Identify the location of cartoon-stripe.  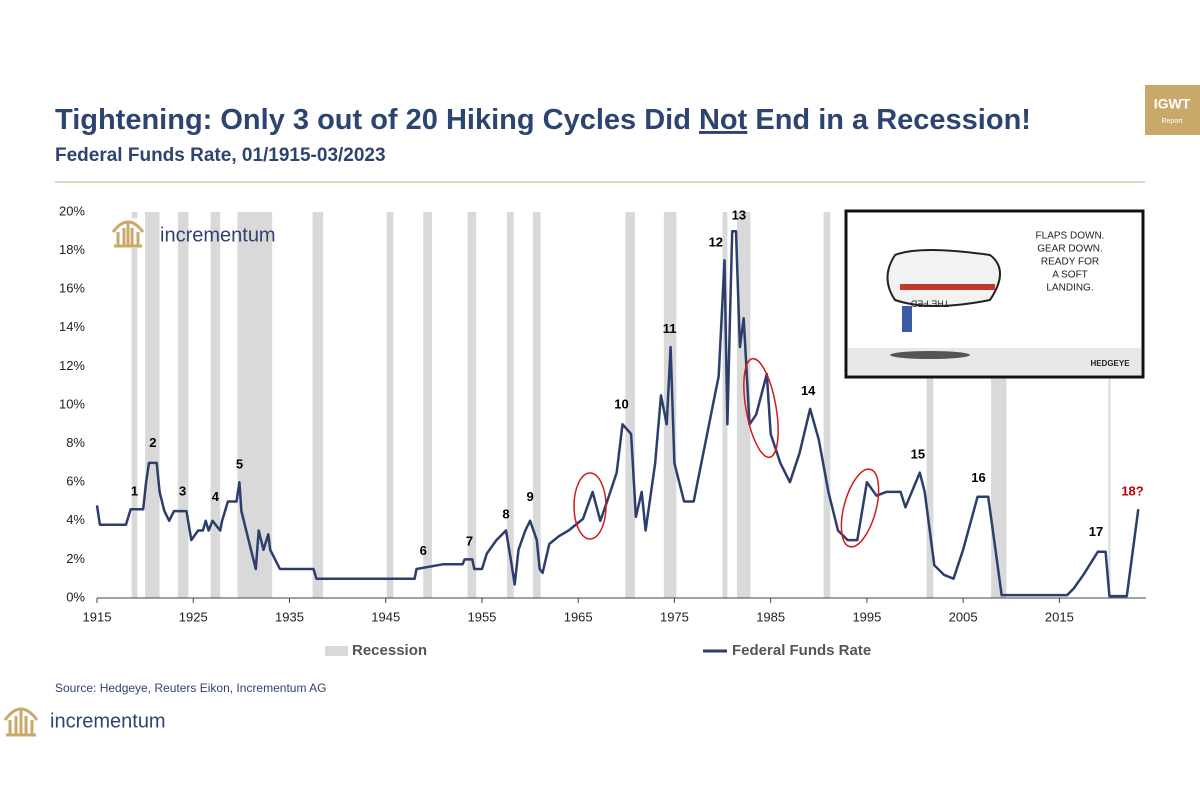
(947, 287).